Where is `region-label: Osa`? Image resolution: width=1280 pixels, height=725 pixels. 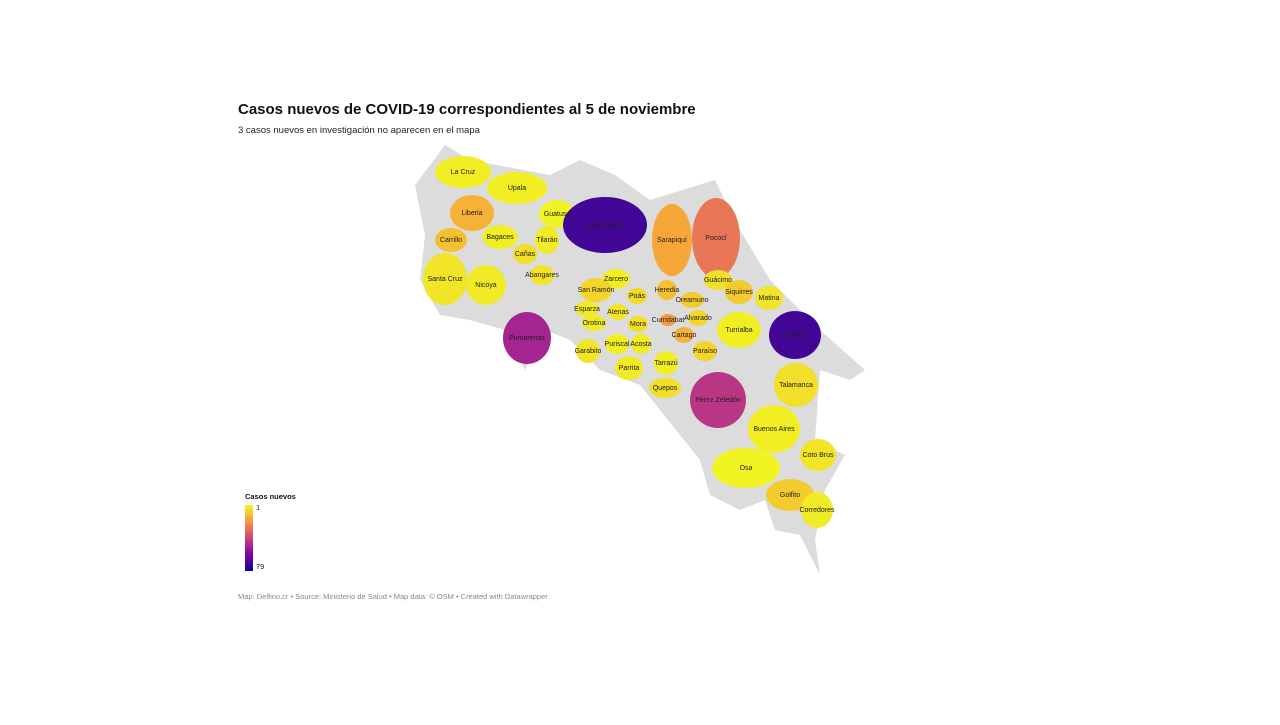
region-label: Osa is located at coordinates (746, 468).